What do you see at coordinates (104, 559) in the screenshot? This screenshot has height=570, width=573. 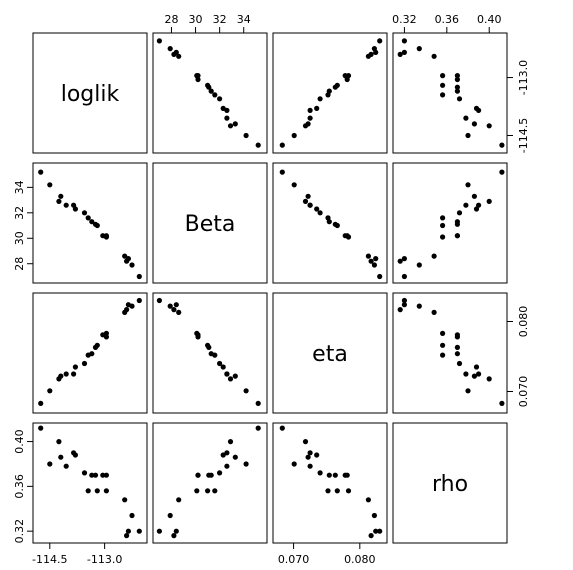 I see `tick-label: -113.0` at bounding box center [104, 559].